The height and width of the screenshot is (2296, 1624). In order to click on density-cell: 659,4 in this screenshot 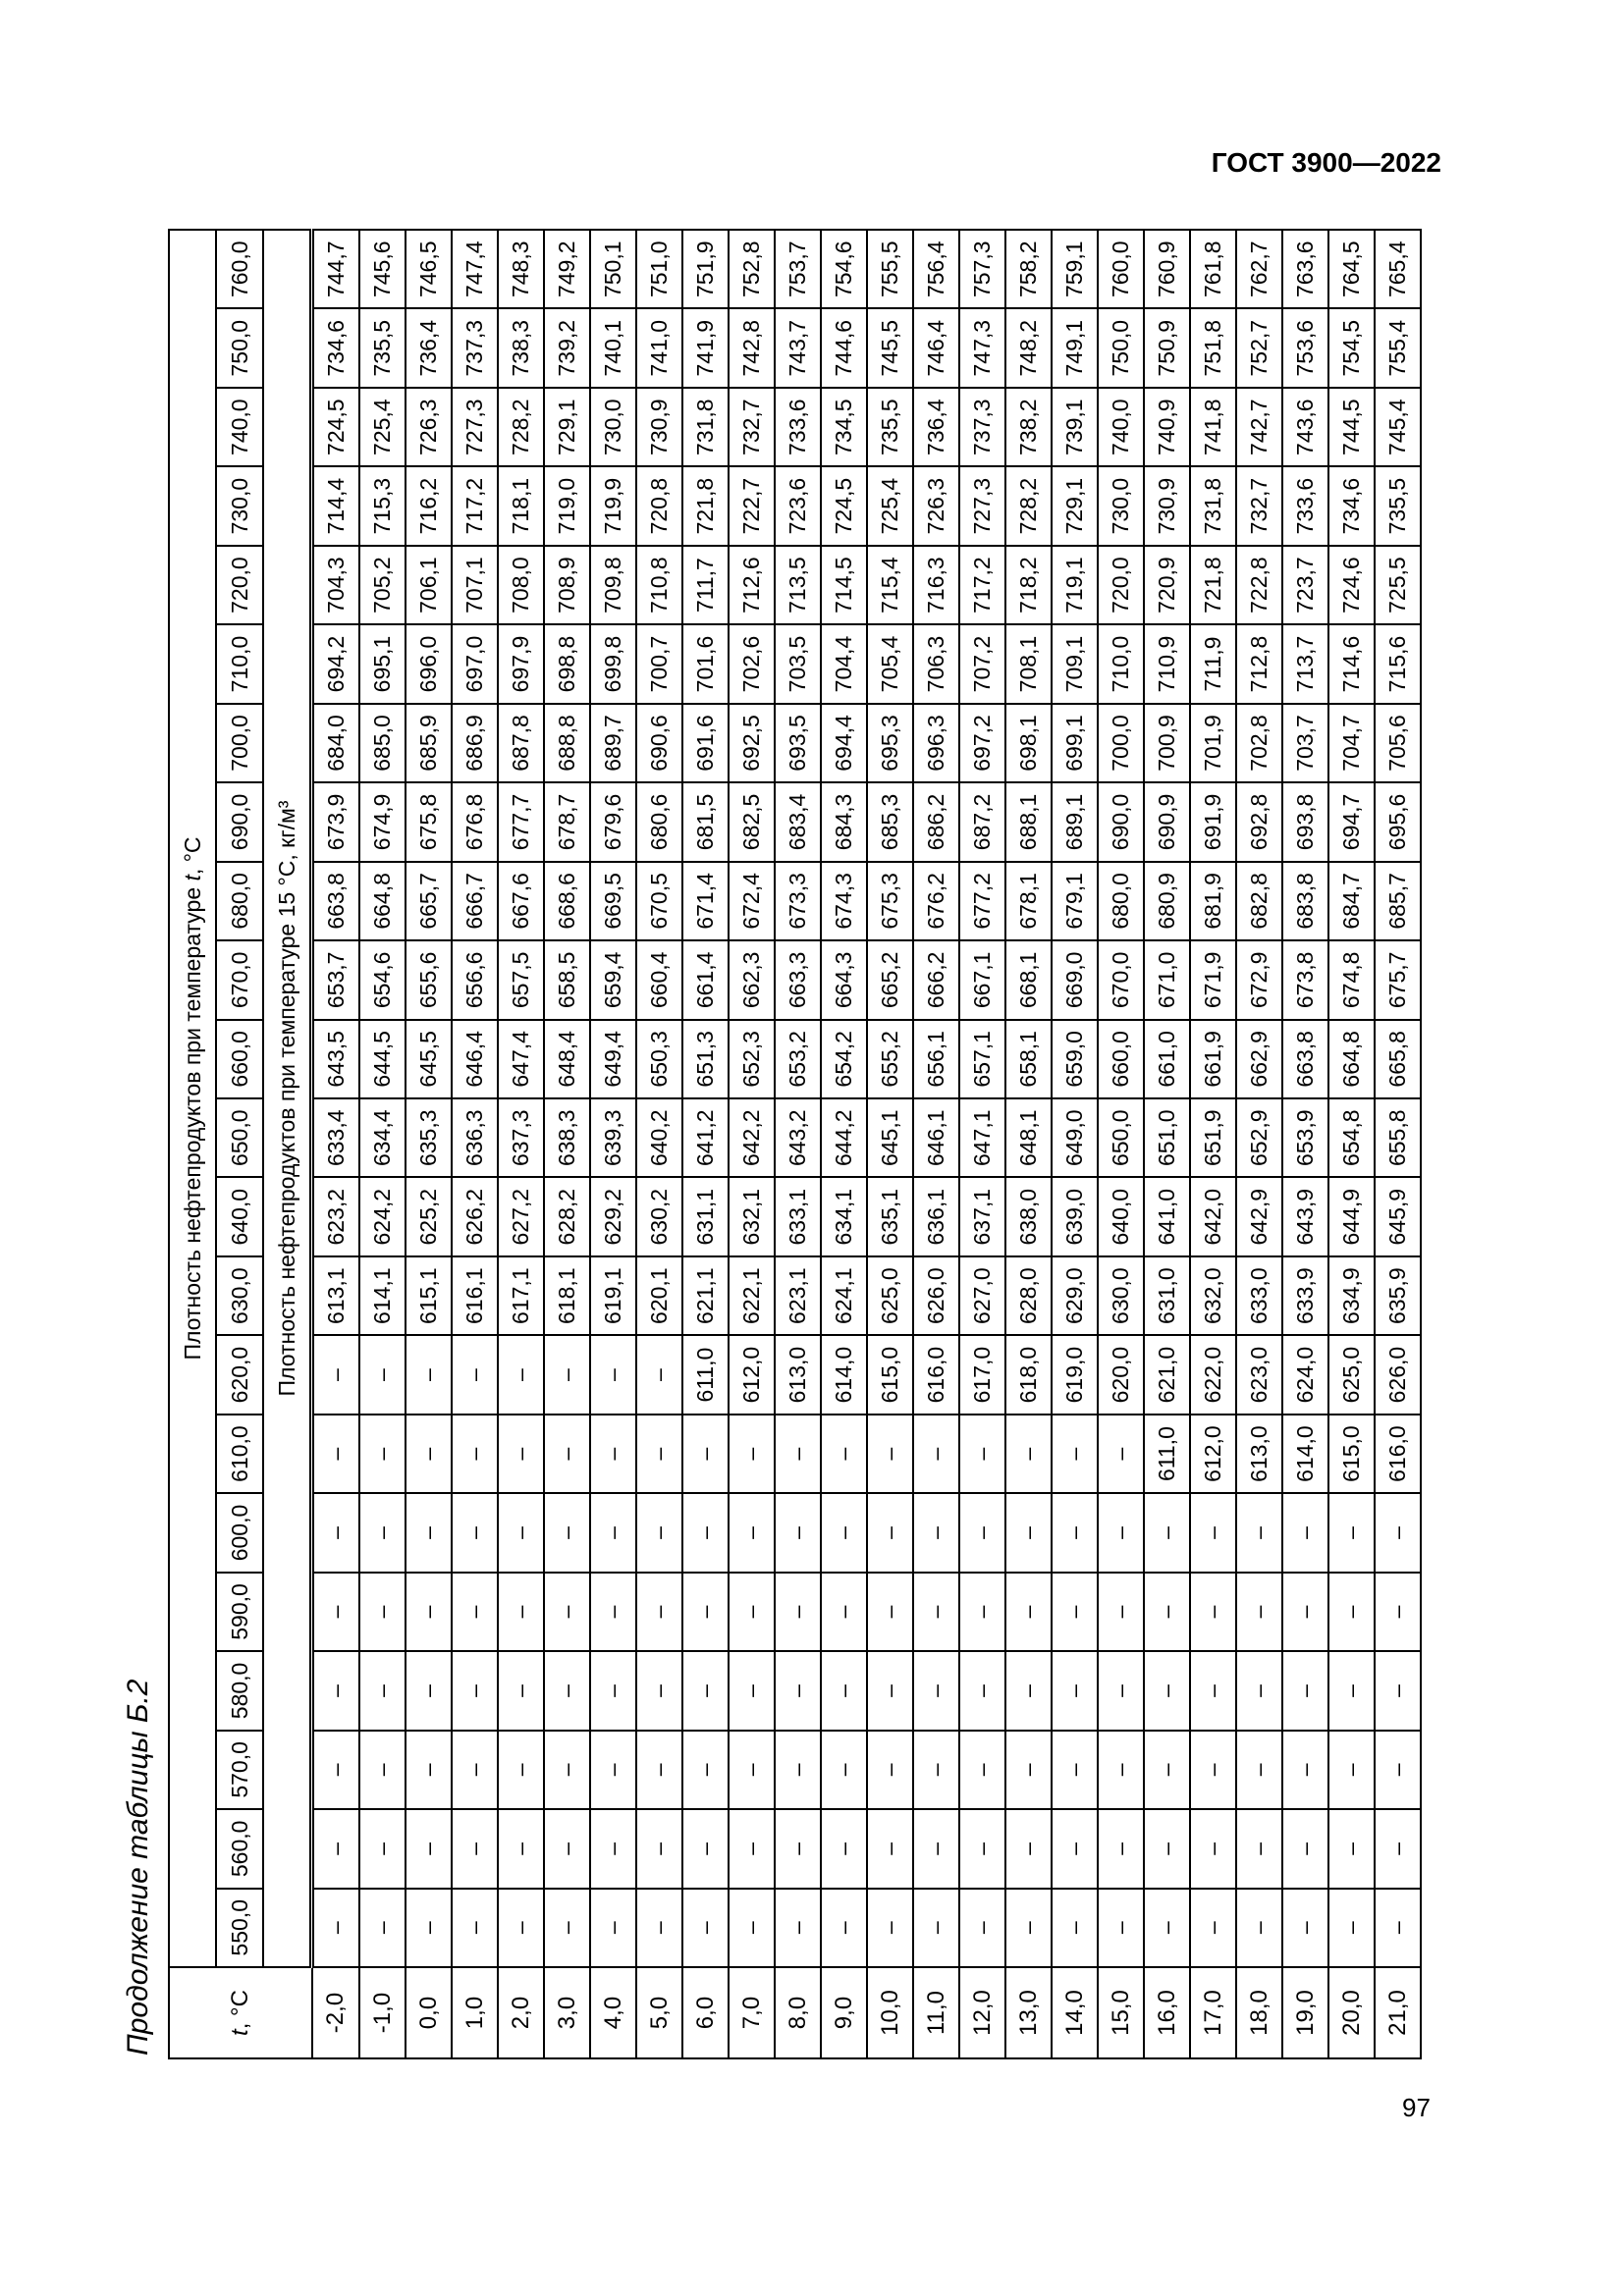, I will do `click(613, 980)`.